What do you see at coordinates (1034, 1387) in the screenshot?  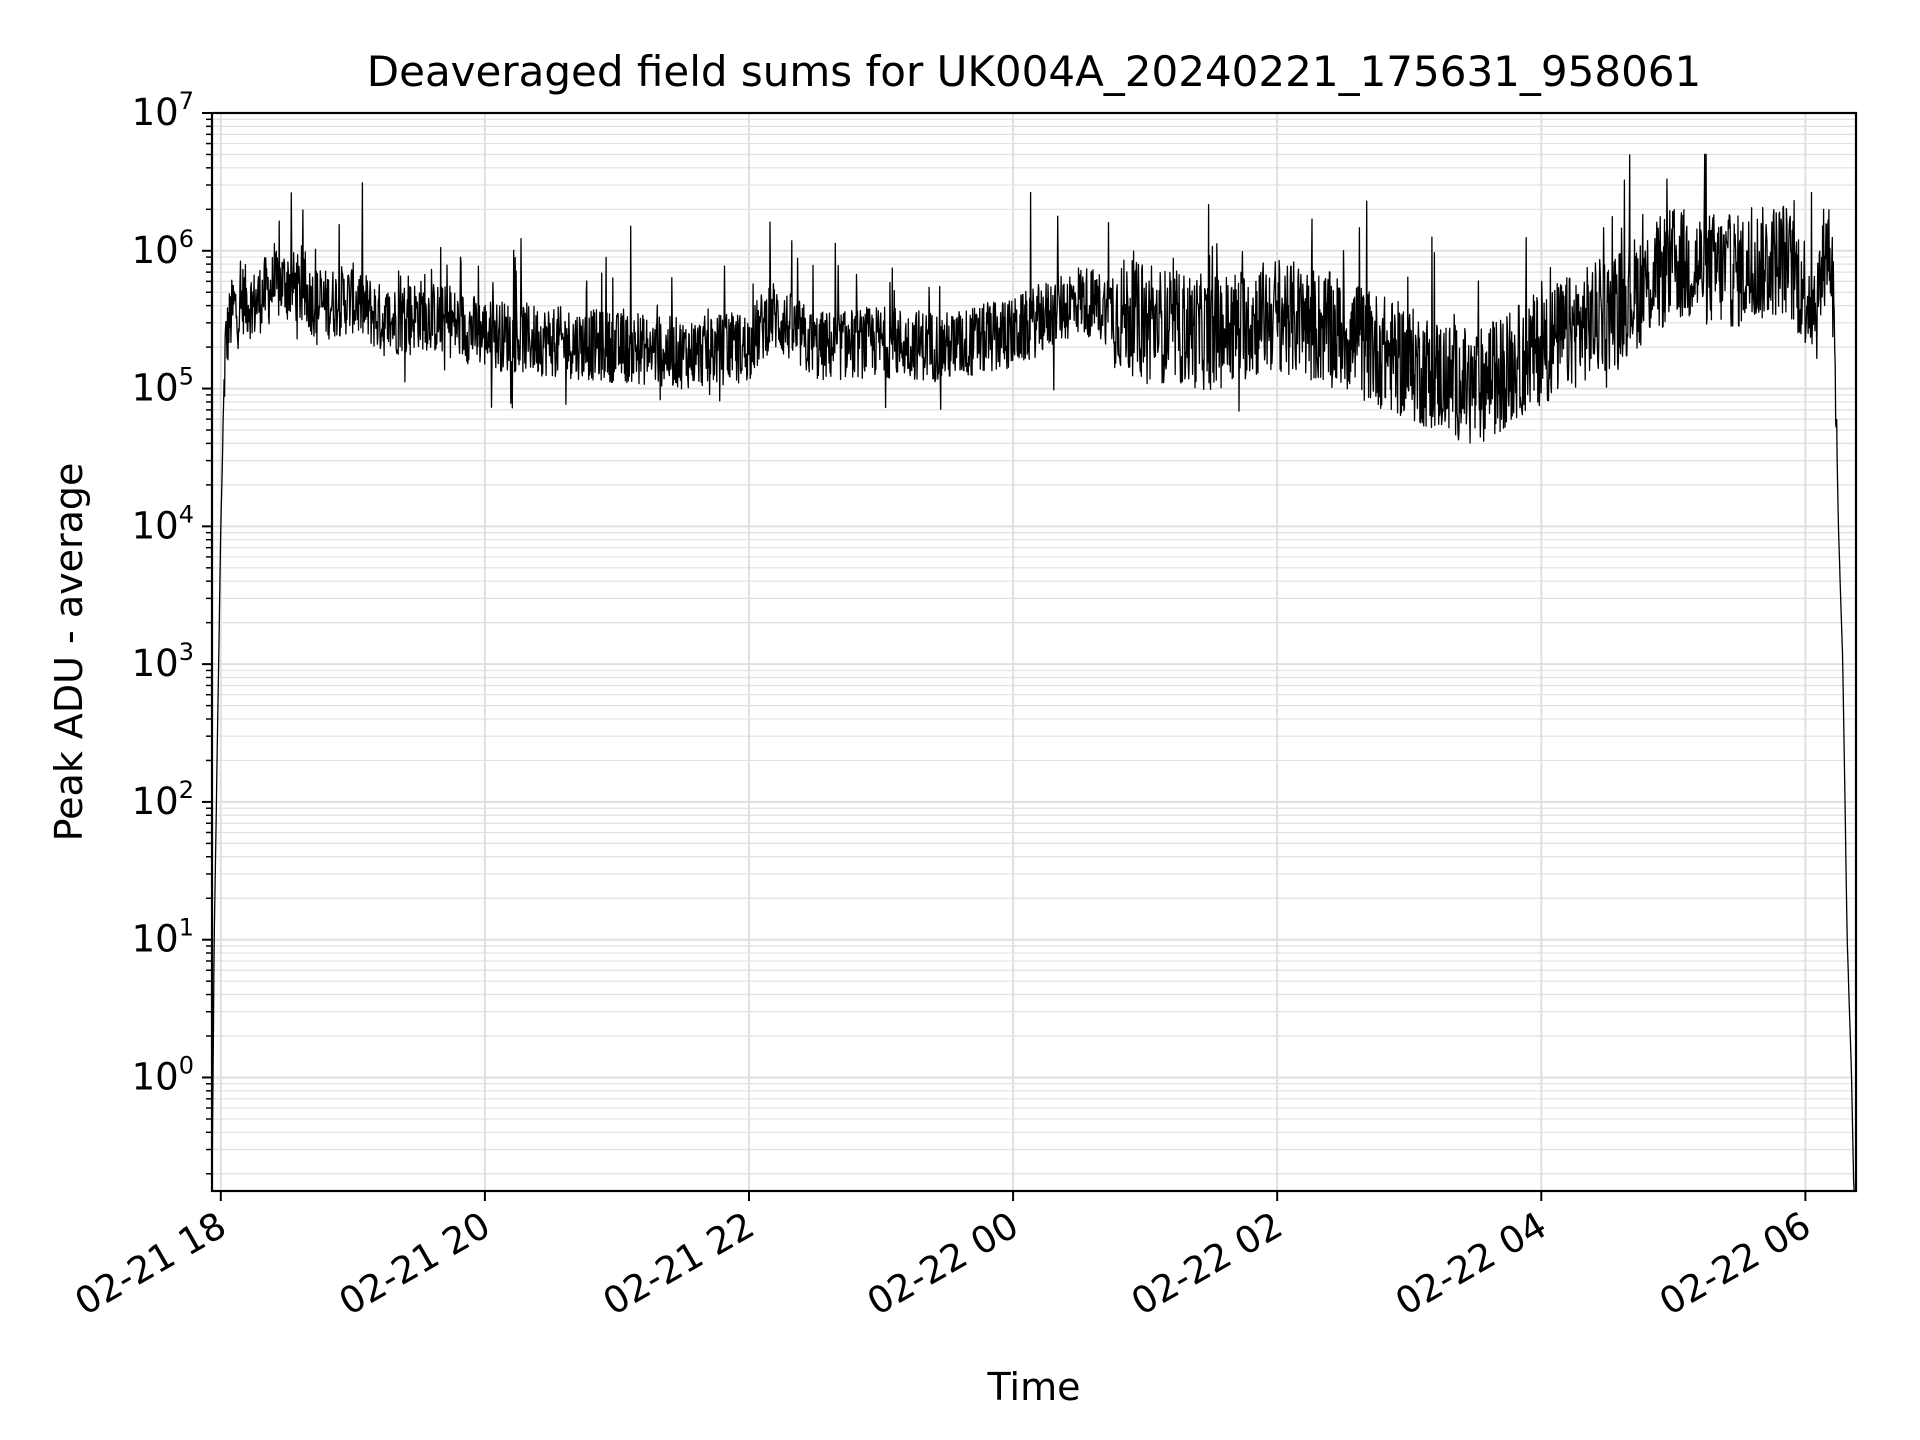 I see `x-axis-label: Time` at bounding box center [1034, 1387].